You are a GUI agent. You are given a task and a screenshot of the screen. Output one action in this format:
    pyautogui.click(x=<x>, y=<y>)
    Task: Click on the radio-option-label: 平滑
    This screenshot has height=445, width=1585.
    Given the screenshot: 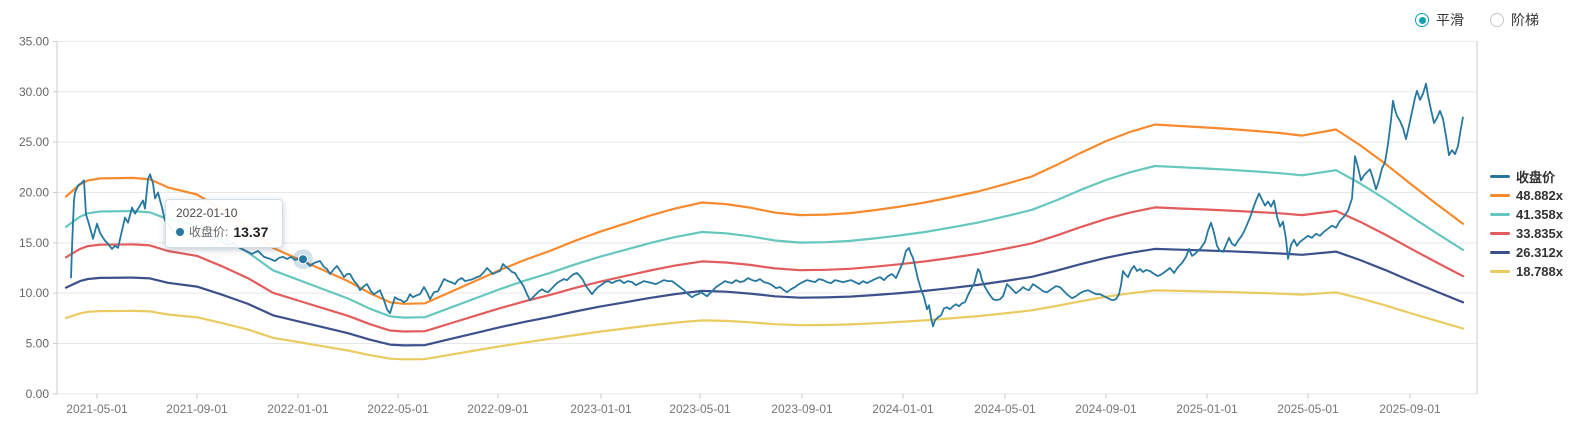 What is the action you would take?
    pyautogui.click(x=1450, y=20)
    